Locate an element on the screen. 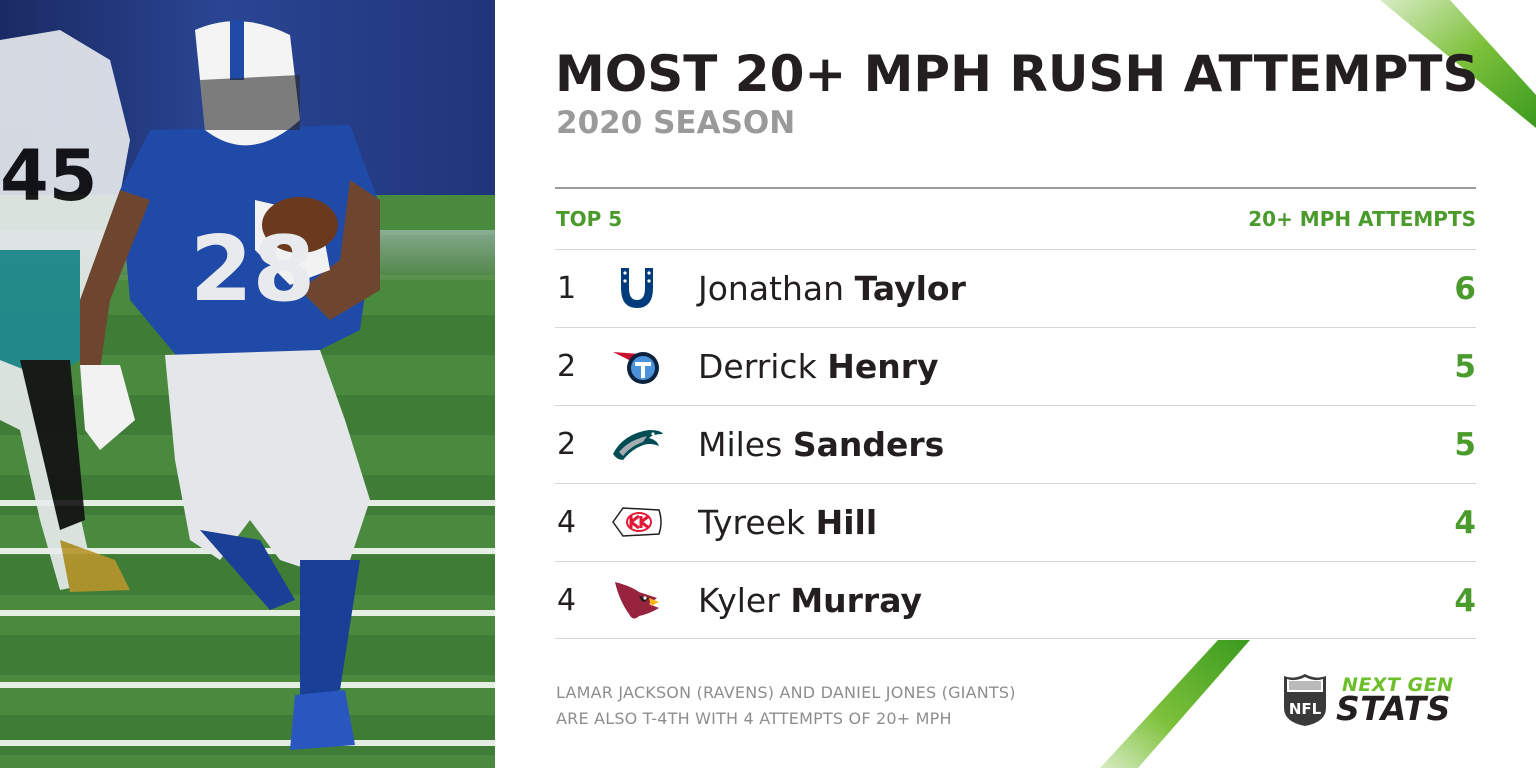 The image size is (1536, 768). player-name: Kyler Murray is located at coordinates (810, 601).